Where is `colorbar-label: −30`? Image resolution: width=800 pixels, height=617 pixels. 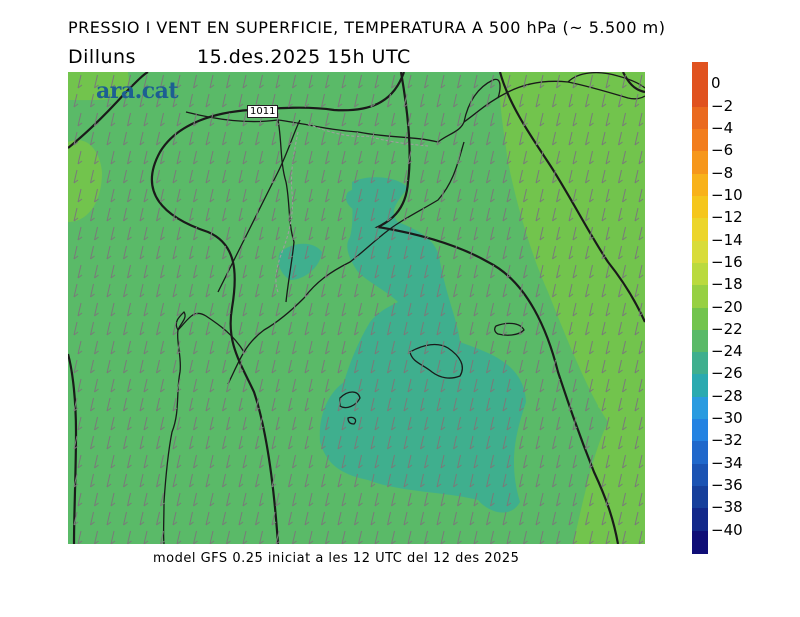 colorbar-label: −30 is located at coordinates (727, 418).